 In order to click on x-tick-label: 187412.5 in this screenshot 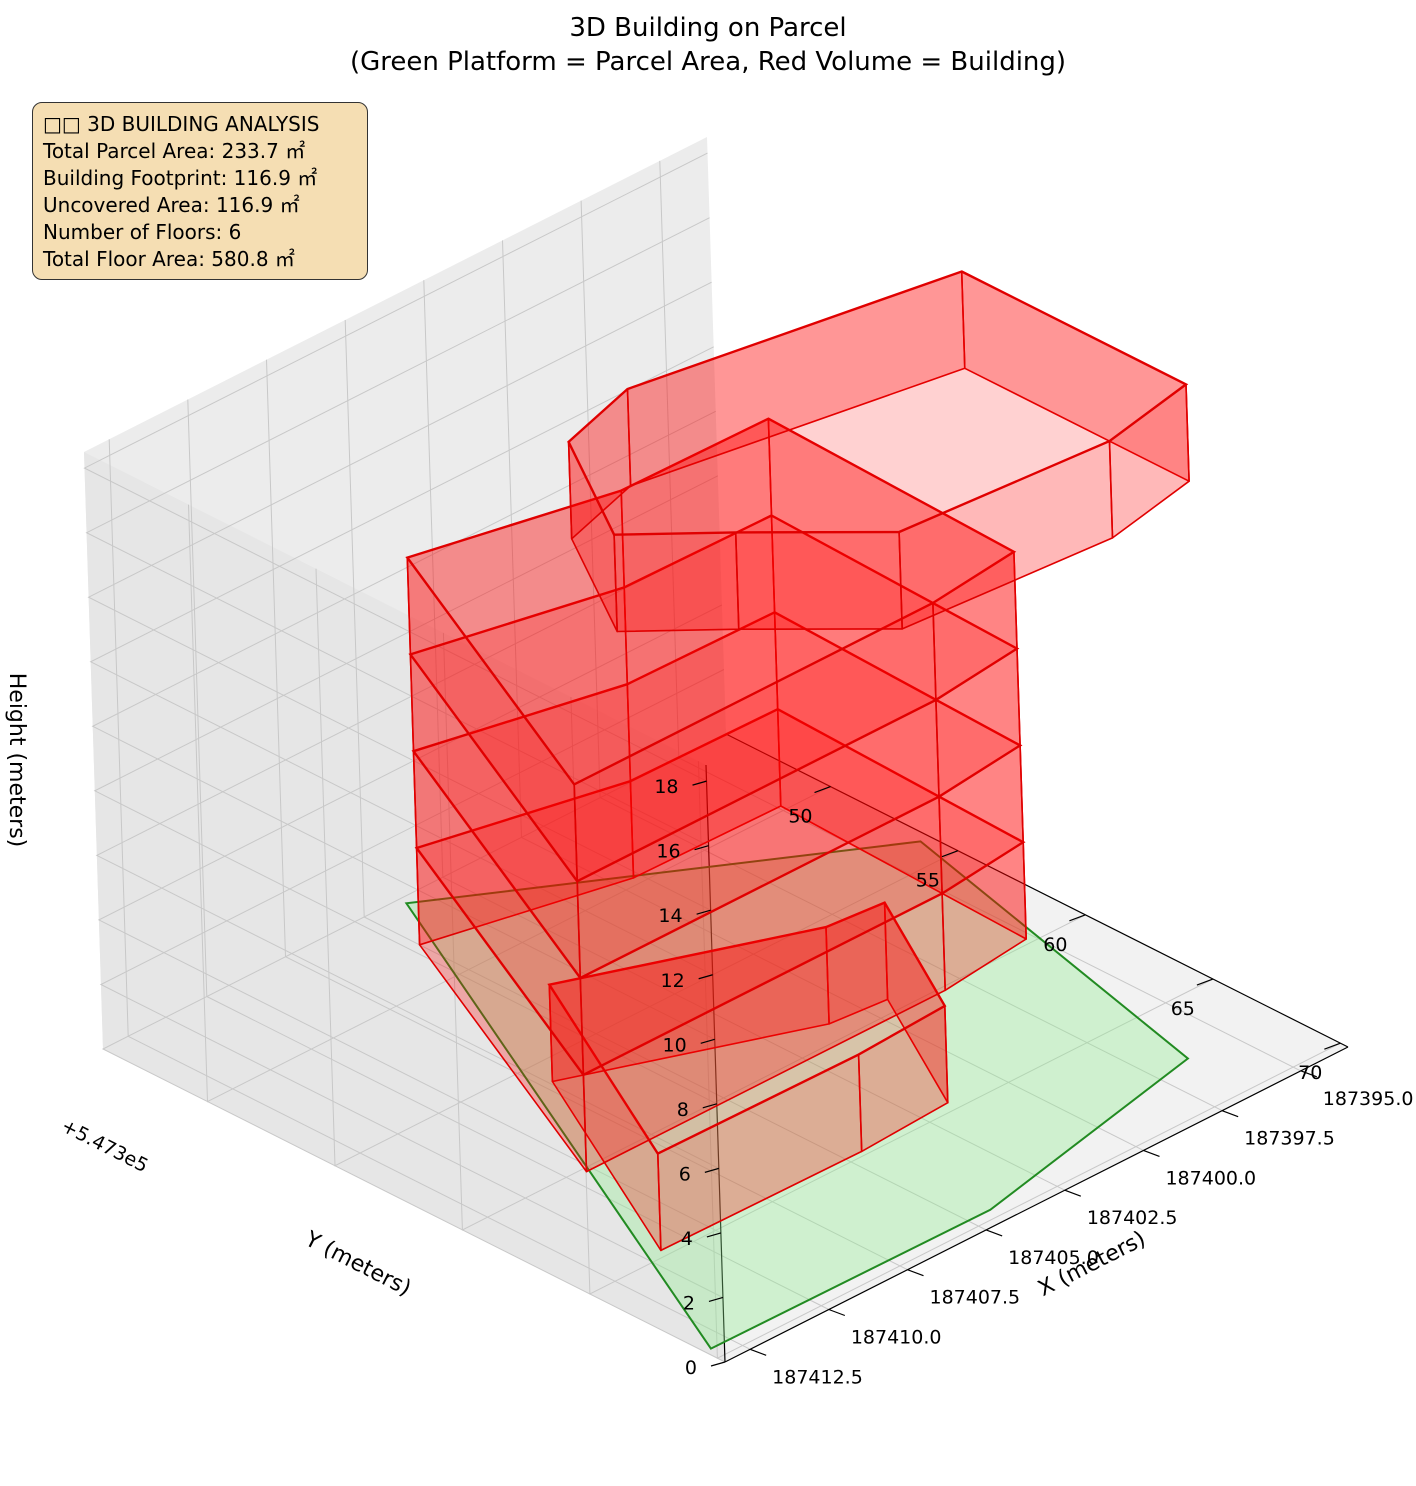, I will do `click(817, 1377)`.